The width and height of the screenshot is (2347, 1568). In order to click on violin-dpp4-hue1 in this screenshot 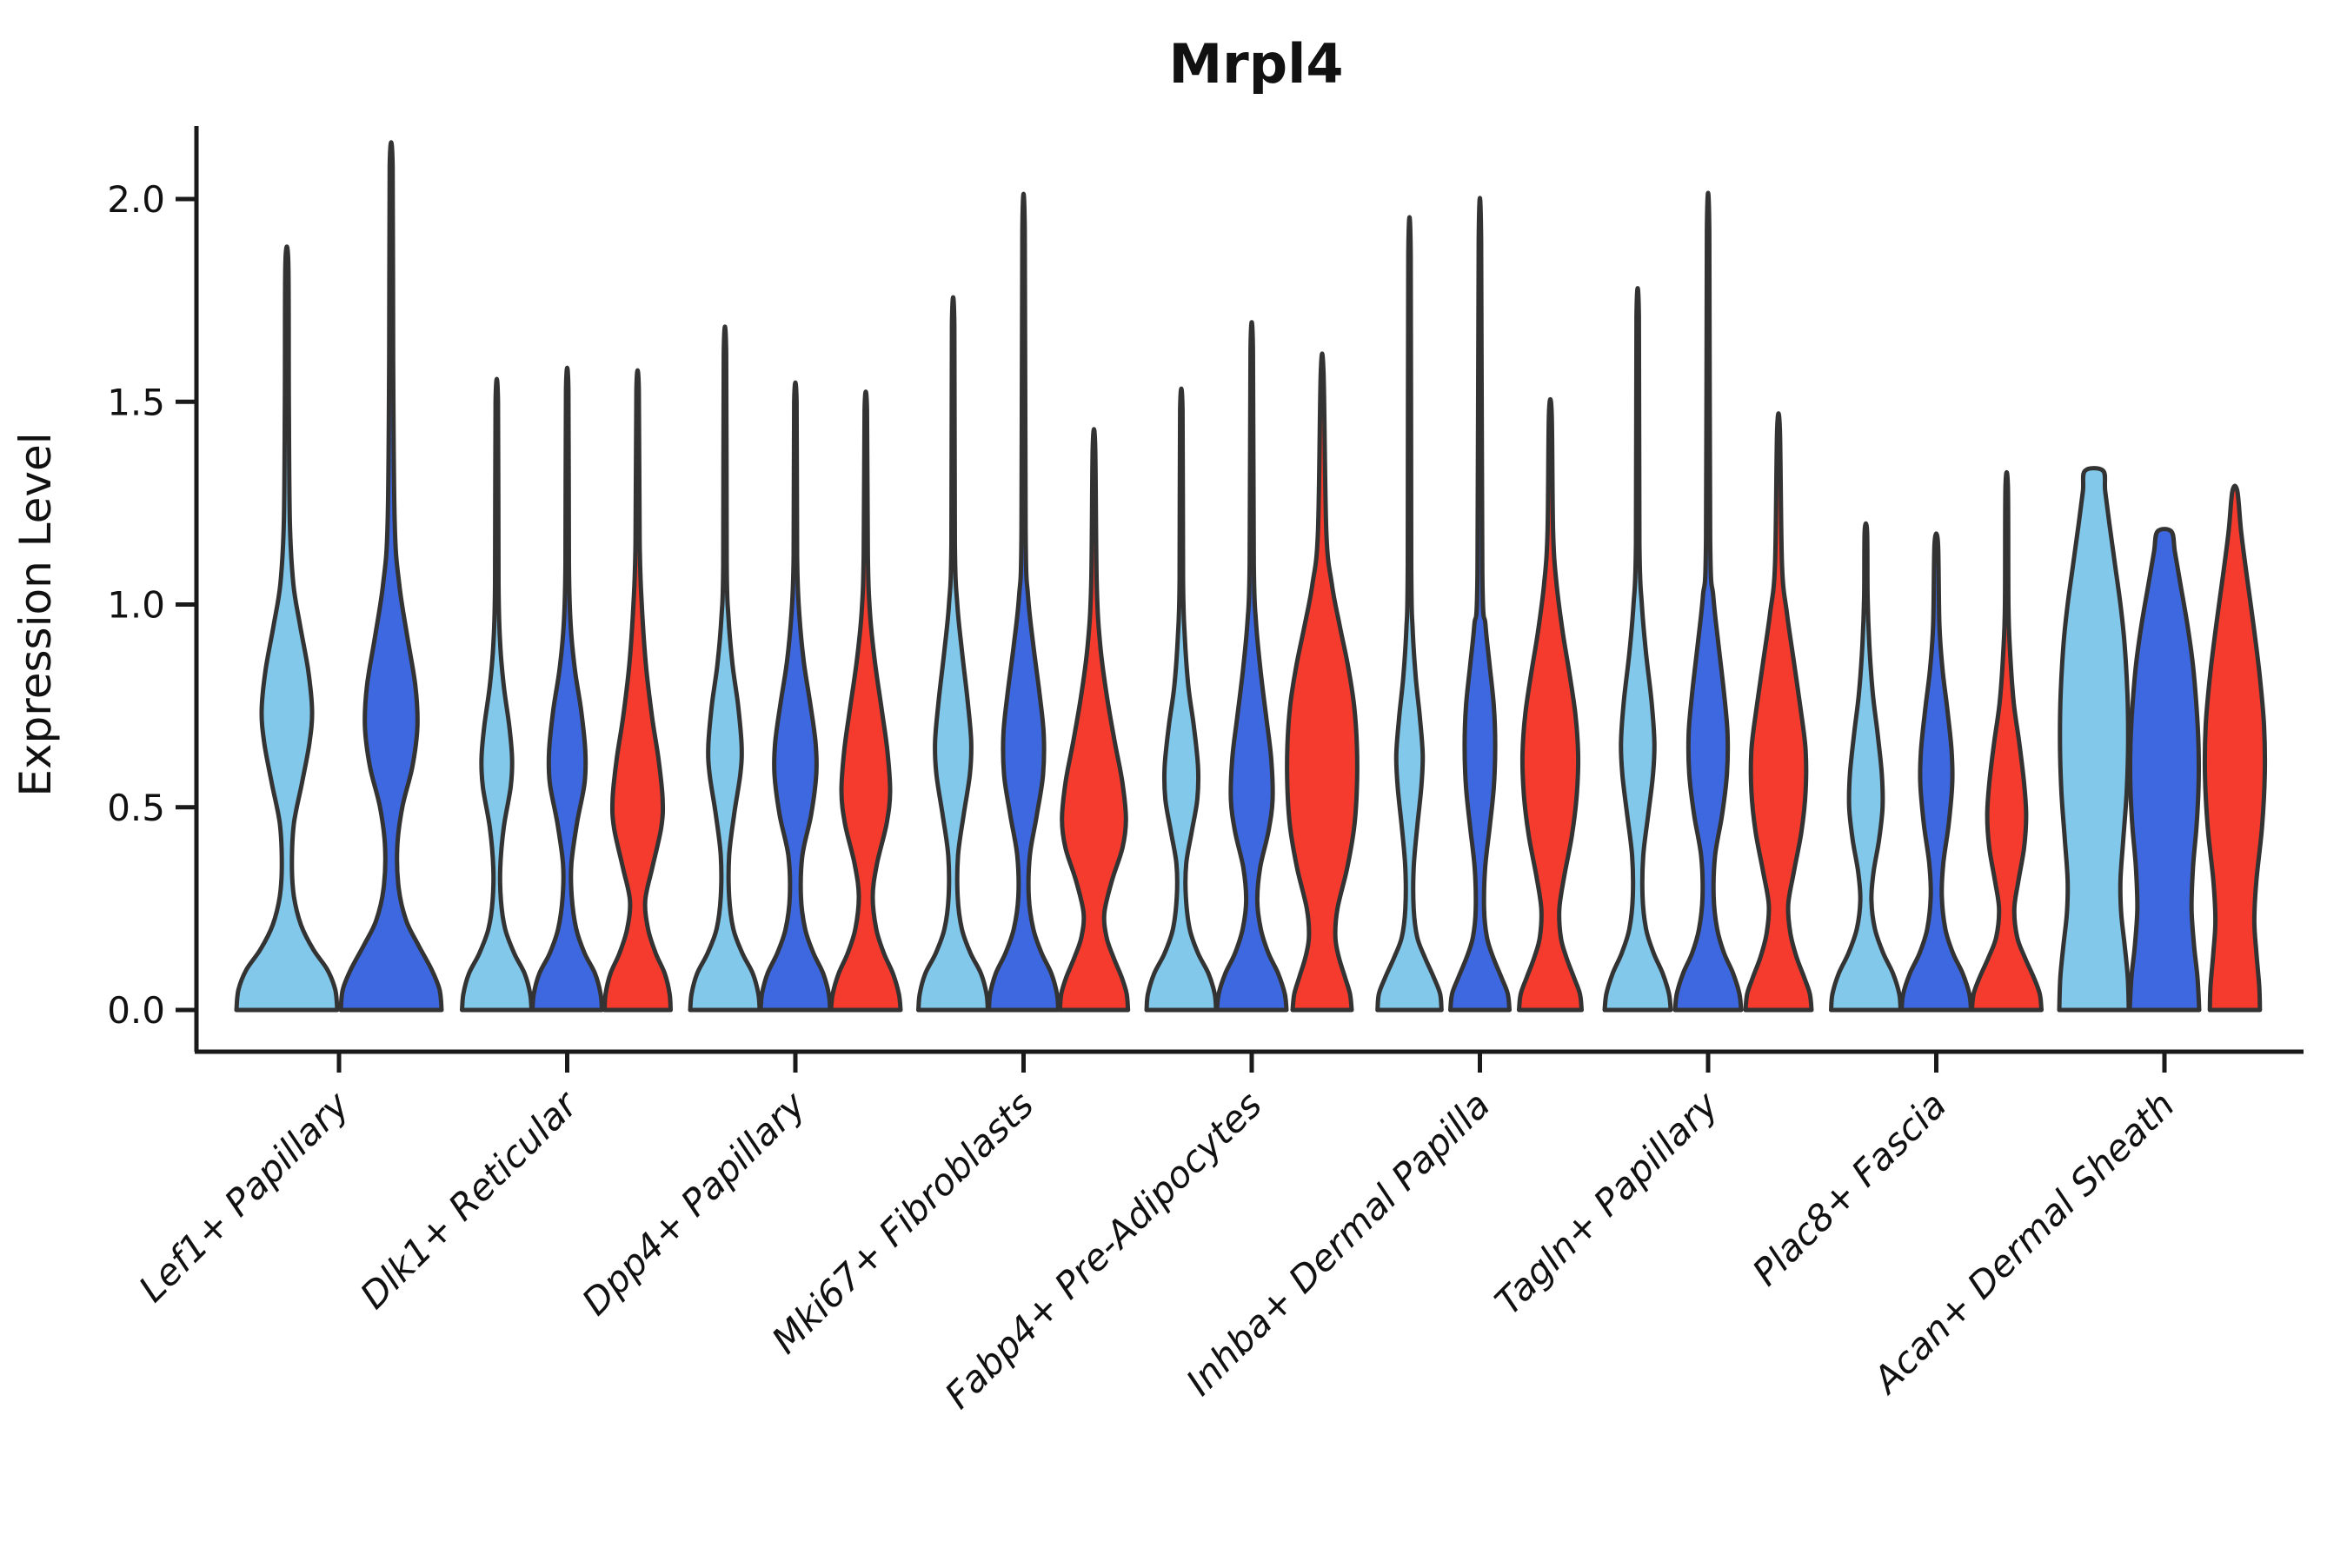, I will do `click(795, 696)`.